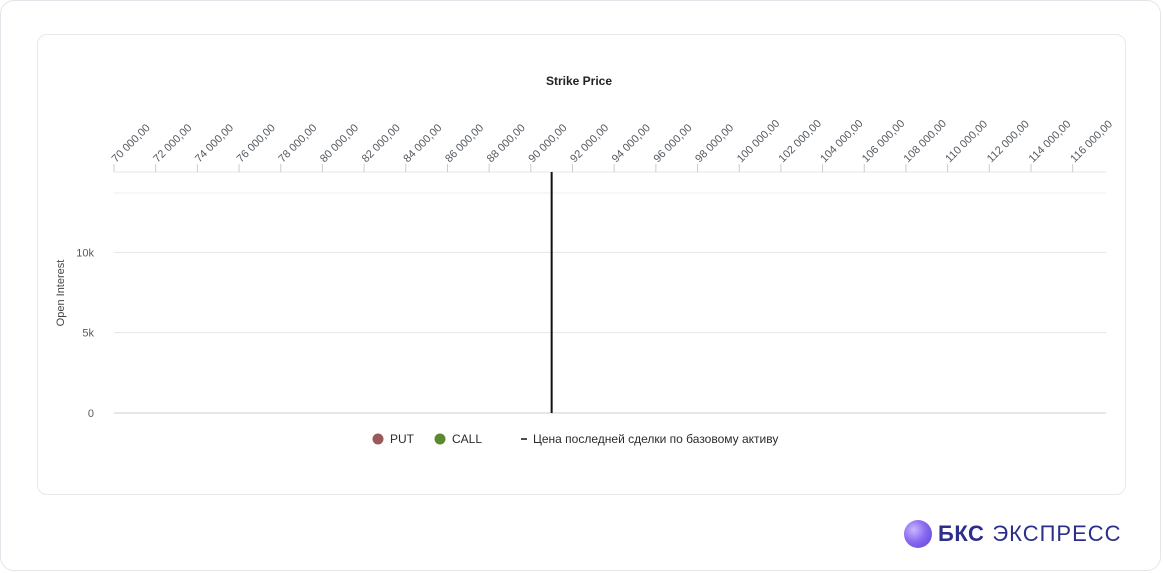 The width and height of the screenshot is (1163, 573). I want to click on x-tick-label: 114 000,00, so click(1050, 141).